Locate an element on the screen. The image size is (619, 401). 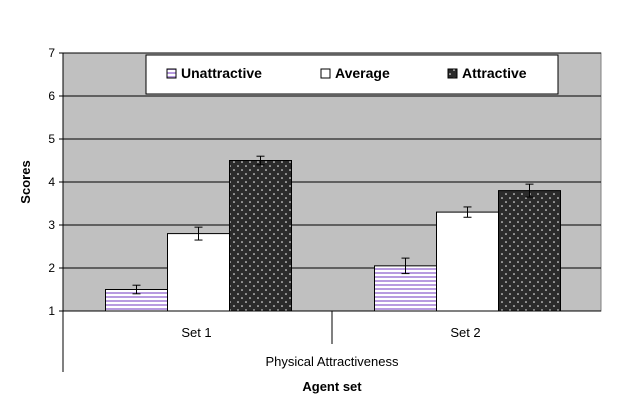
x-category-label: Set 1 is located at coordinates (196, 332).